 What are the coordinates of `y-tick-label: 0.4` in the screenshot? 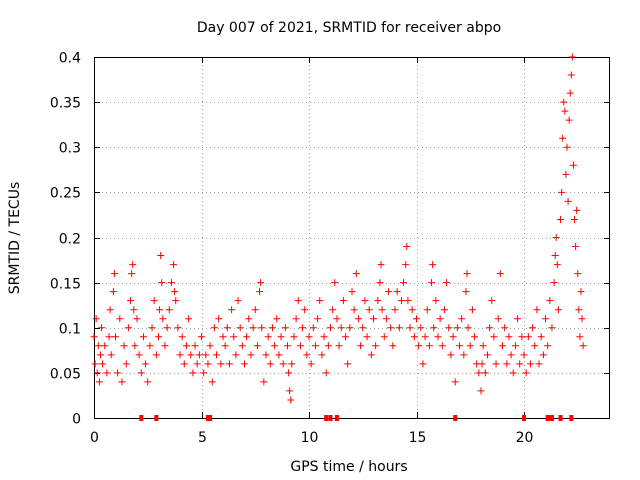 It's located at (70, 59).